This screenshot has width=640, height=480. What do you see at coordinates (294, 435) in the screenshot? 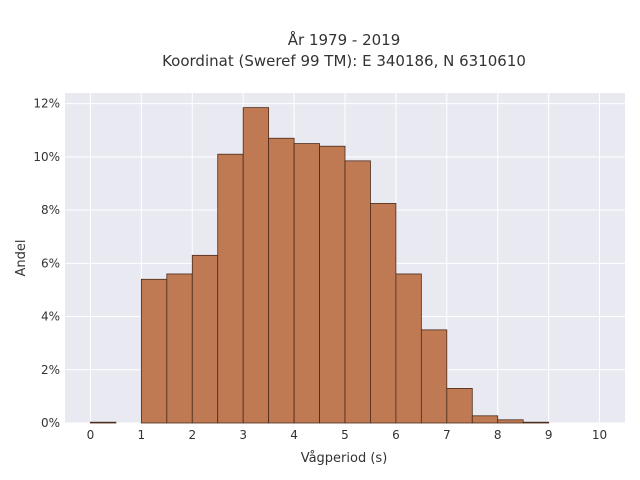
I see `x-tick-label: 4` at bounding box center [294, 435].